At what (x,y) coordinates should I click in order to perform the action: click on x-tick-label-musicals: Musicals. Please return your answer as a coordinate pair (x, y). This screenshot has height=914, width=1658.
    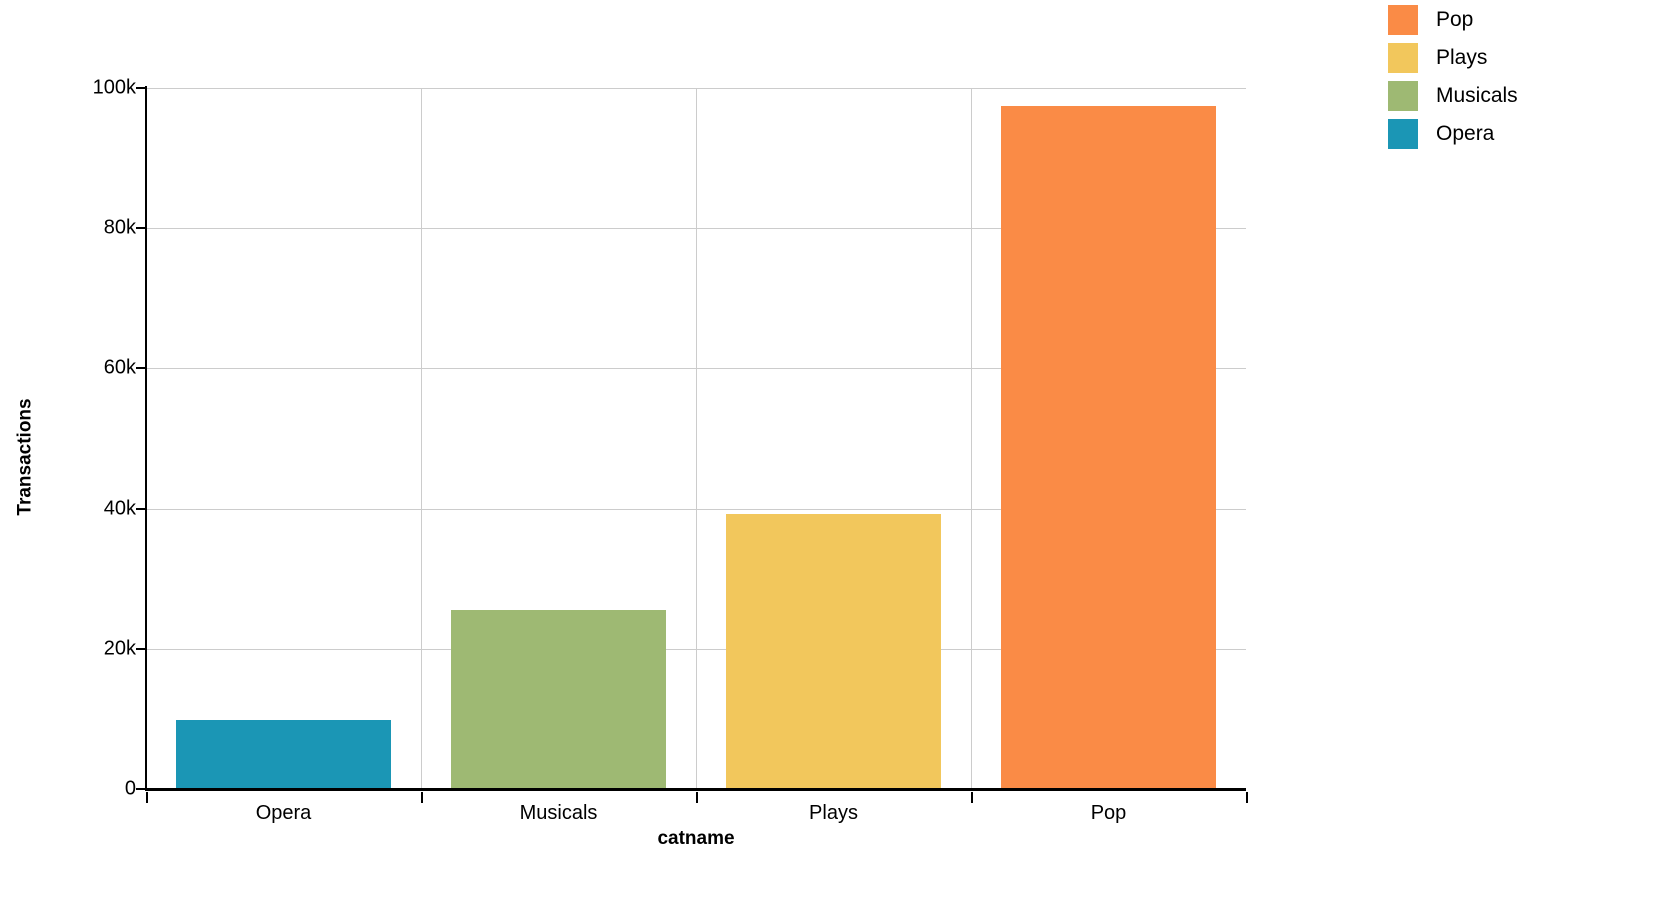
    Looking at the image, I should click on (558, 813).